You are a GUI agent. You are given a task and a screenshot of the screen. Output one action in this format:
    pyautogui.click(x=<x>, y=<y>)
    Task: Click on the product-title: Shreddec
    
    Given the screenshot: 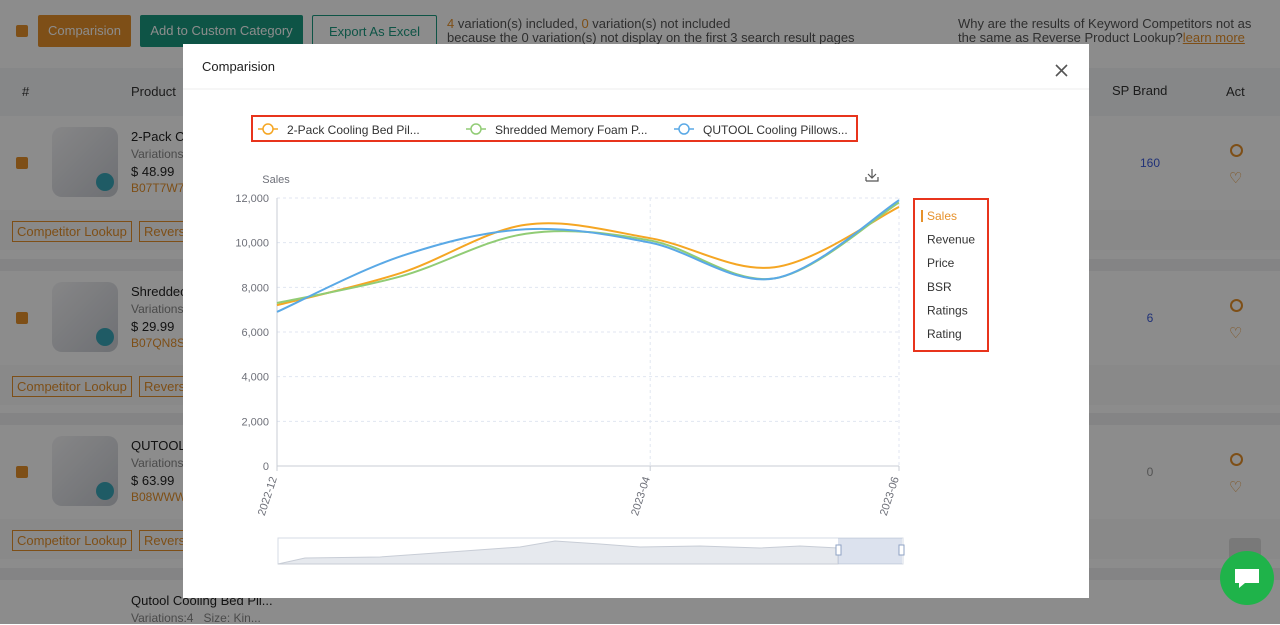 What is the action you would take?
    pyautogui.click(x=159, y=291)
    